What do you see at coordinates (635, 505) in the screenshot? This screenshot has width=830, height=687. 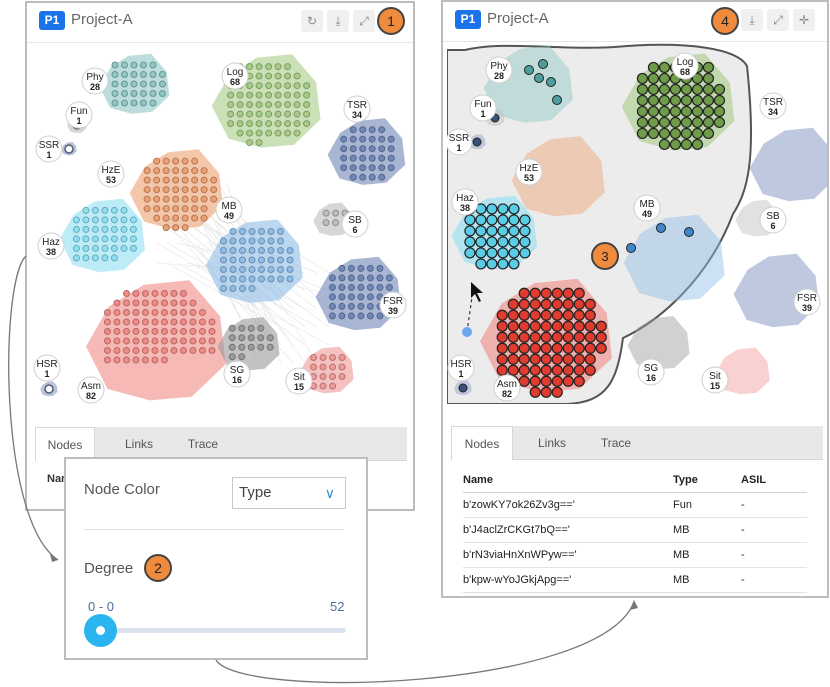 I see `table-row: b'zowKY7ok26Zv3g==' Fun -` at bounding box center [635, 505].